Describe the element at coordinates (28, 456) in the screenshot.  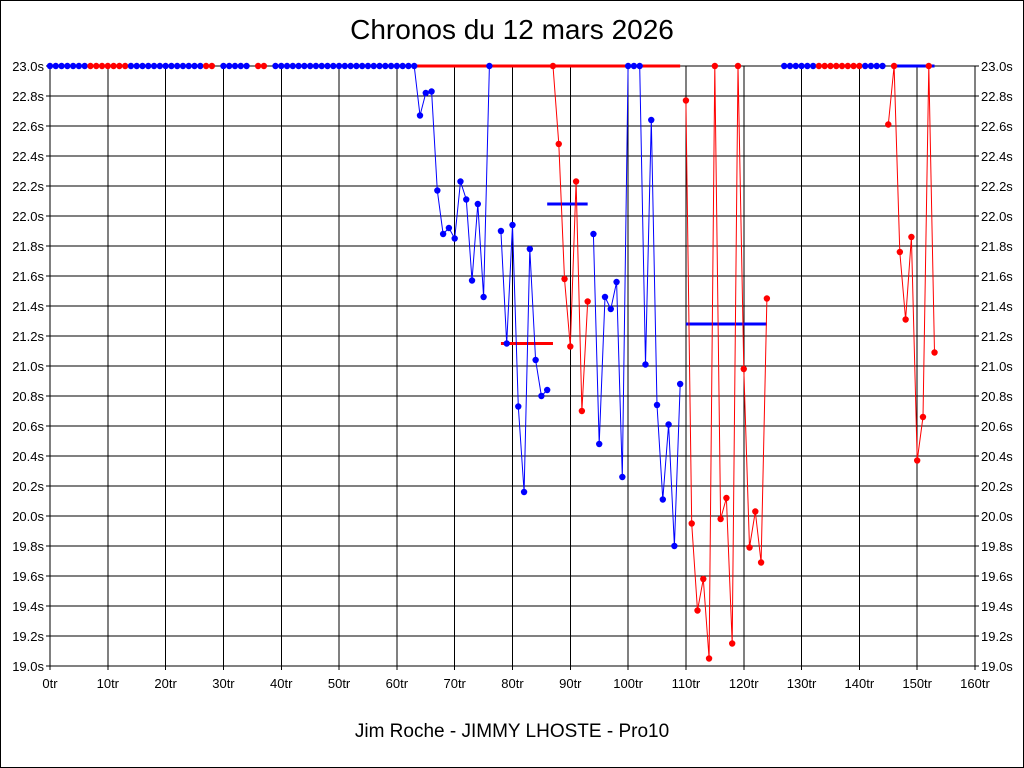
I see `y-tick-label: 20.4s` at that location.